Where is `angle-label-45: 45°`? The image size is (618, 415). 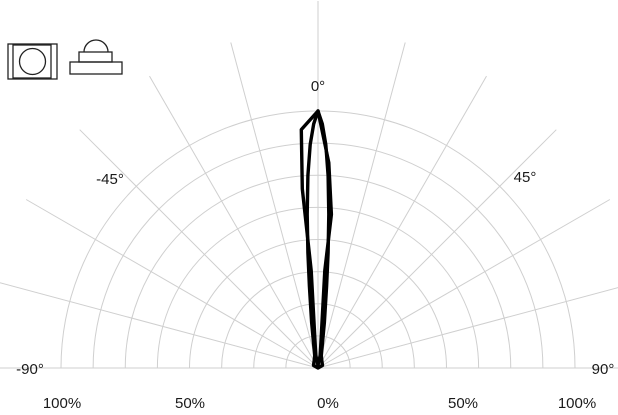
angle-label-45: 45° is located at coordinates (525, 177).